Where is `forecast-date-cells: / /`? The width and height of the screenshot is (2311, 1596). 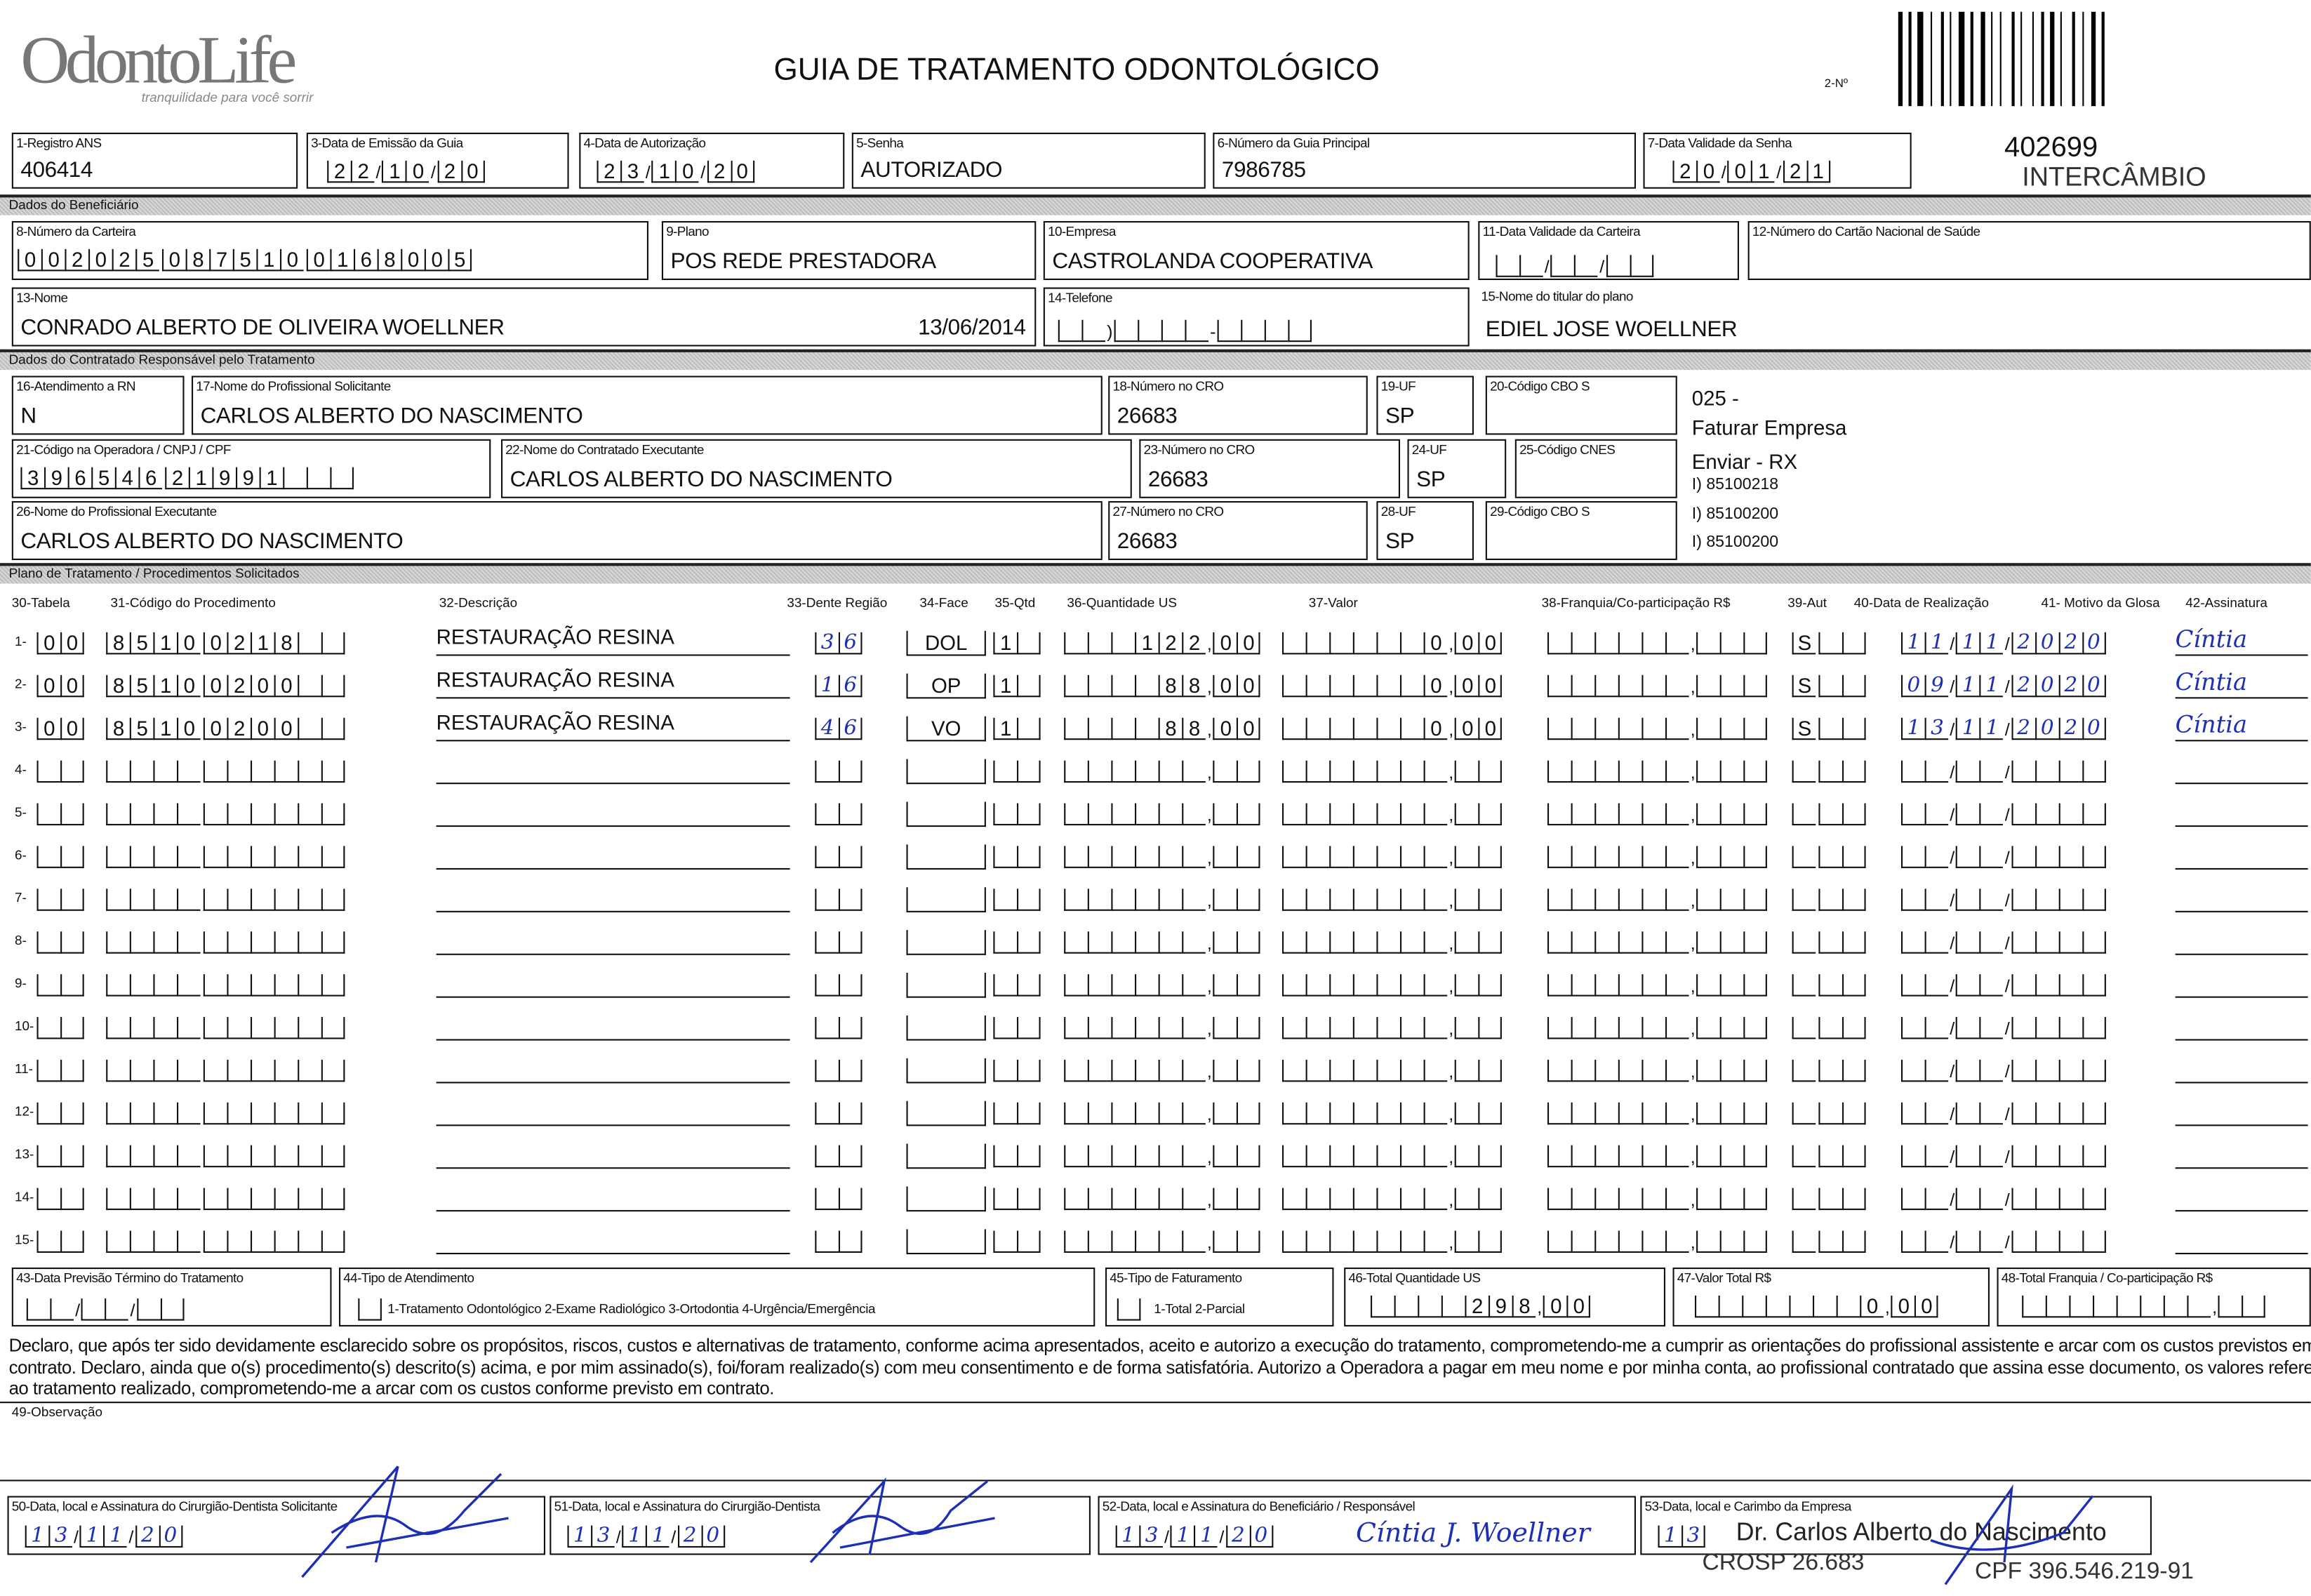 forecast-date-cells: / / is located at coordinates (105, 1307).